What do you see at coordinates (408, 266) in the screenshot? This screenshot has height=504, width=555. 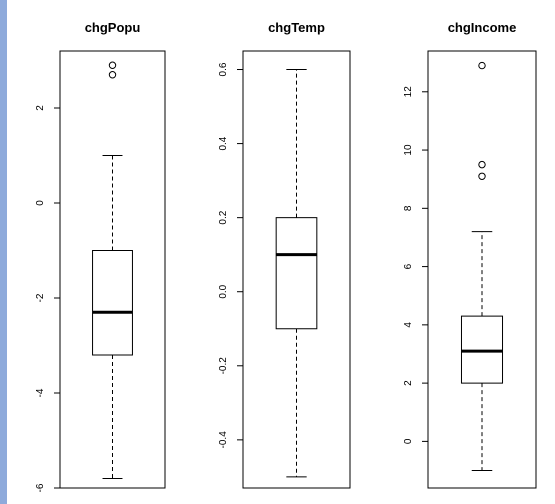 I see `y-tick-label: 6` at bounding box center [408, 266].